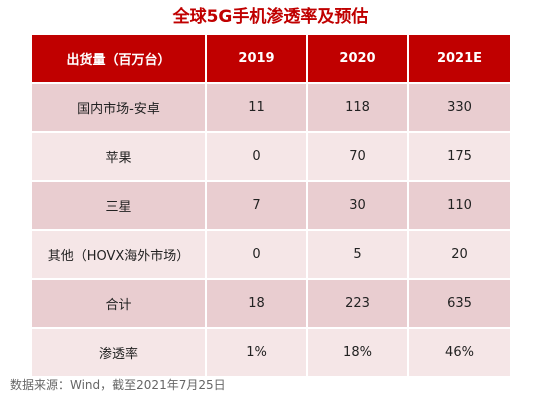 Image resolution: width=541 pixels, height=404 pixels. Describe the element at coordinates (458, 254) in the screenshot. I see `table-cell: 20` at that location.